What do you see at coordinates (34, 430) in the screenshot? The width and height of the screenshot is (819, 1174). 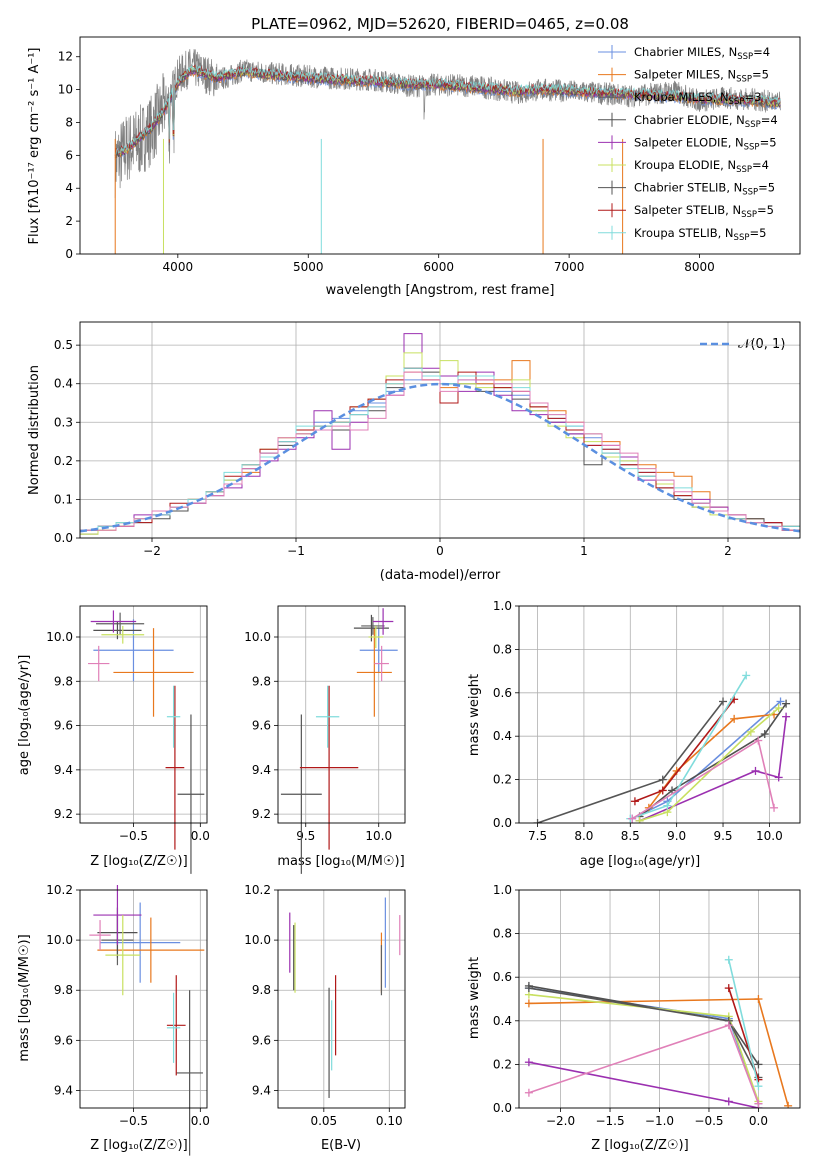 I see `residual-ylabel: Normed distribution` at bounding box center [34, 430].